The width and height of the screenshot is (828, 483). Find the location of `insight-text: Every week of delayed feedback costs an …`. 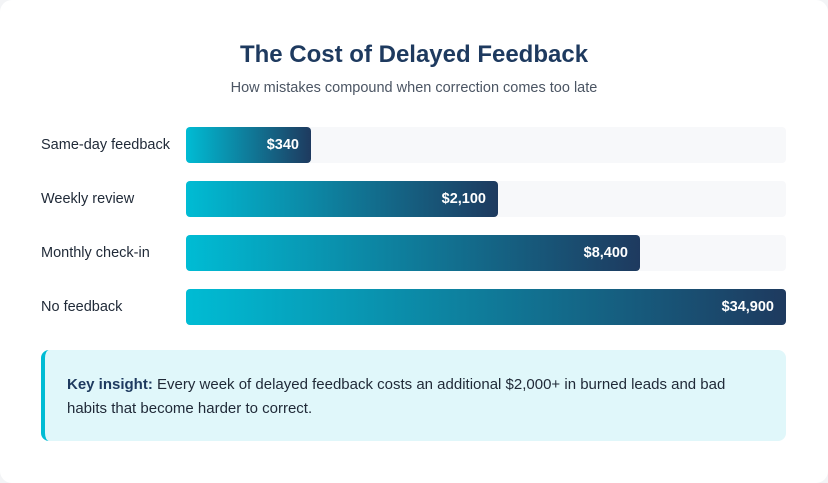

insight-text: Every week of delayed feedback costs an … is located at coordinates (396, 396).